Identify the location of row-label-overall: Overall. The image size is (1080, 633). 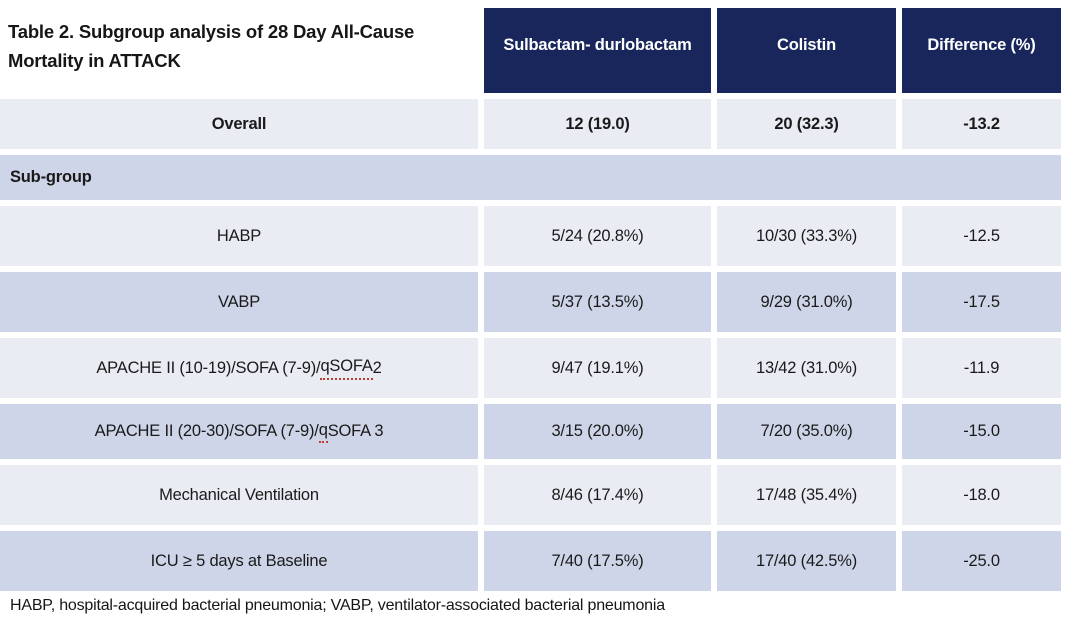
(239, 124).